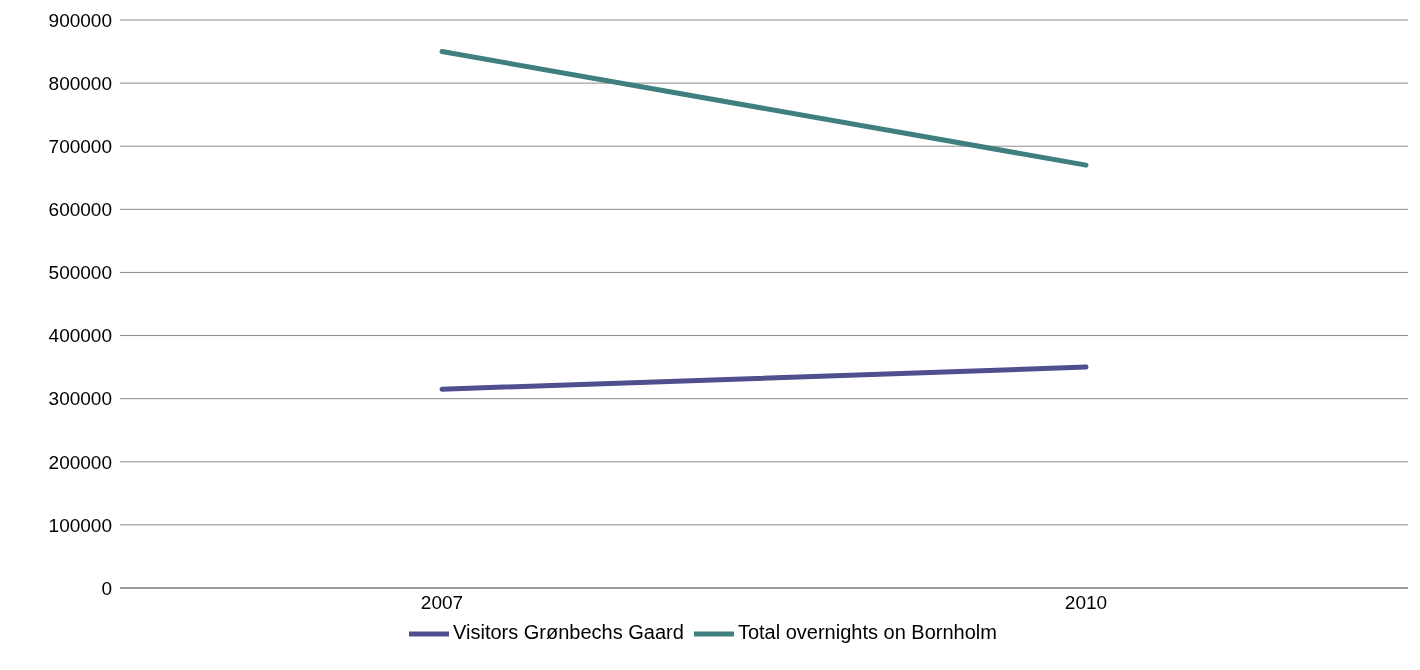  Describe the element at coordinates (80, 525) in the screenshot. I see `y-tick-label: 100000` at that location.